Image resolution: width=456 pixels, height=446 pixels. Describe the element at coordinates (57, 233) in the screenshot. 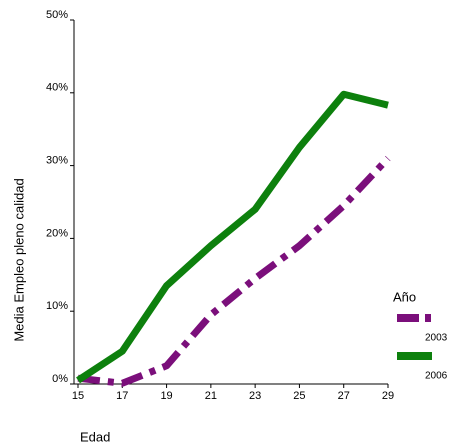

I see `y-tick-label: 20%` at that location.